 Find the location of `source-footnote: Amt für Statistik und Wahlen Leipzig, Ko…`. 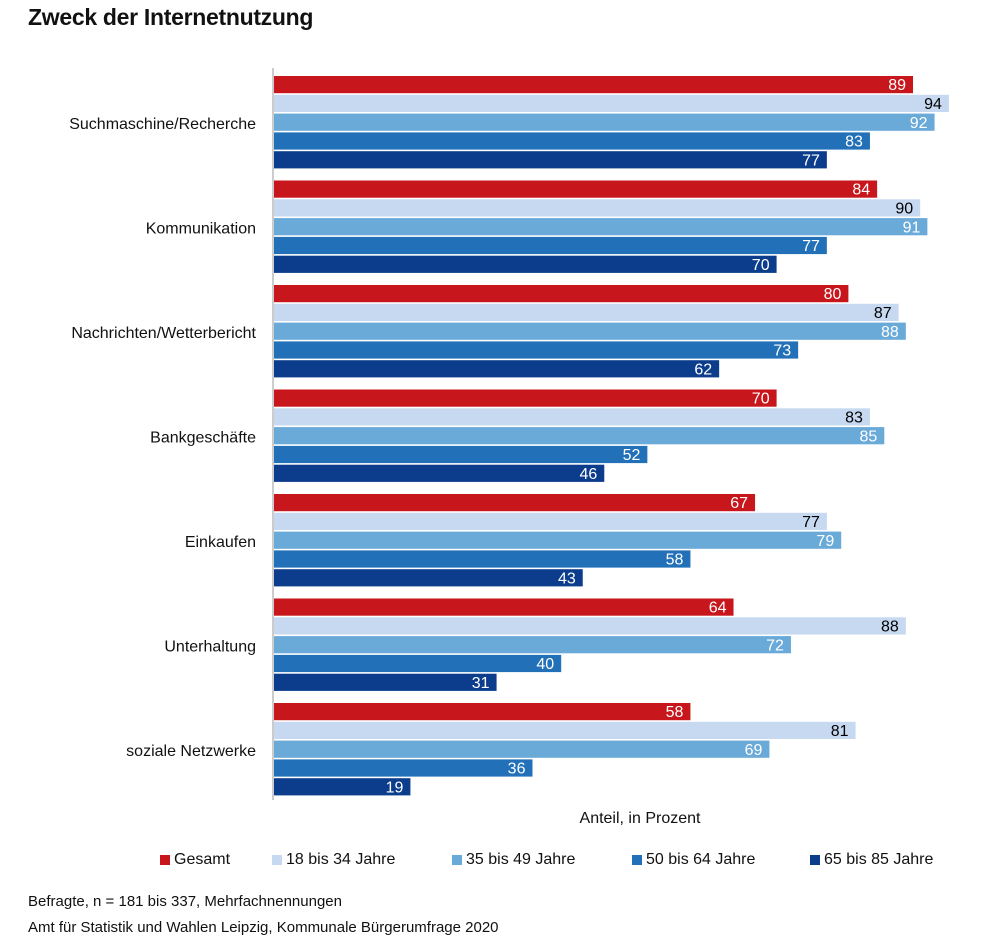

source-footnote: Amt für Statistik und Wahlen Leipzig, Ko… is located at coordinates (263, 927).